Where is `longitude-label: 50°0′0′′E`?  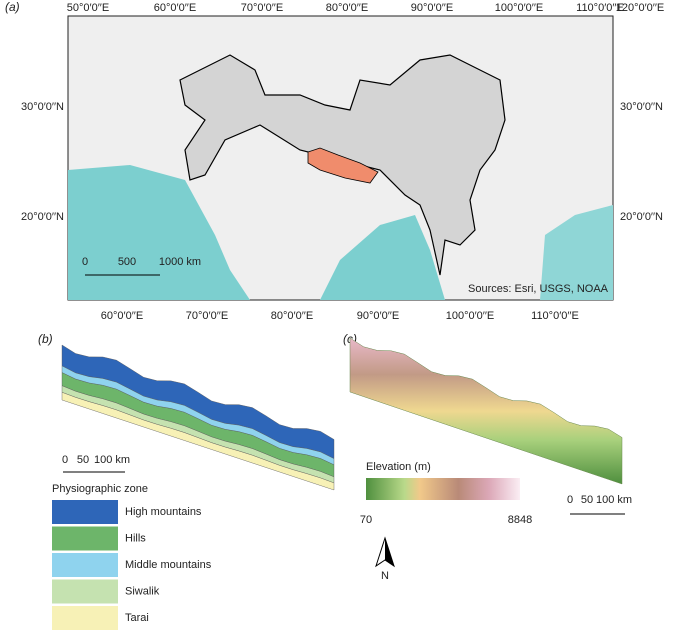
longitude-label: 50°0′0′′E is located at coordinates (88, 8).